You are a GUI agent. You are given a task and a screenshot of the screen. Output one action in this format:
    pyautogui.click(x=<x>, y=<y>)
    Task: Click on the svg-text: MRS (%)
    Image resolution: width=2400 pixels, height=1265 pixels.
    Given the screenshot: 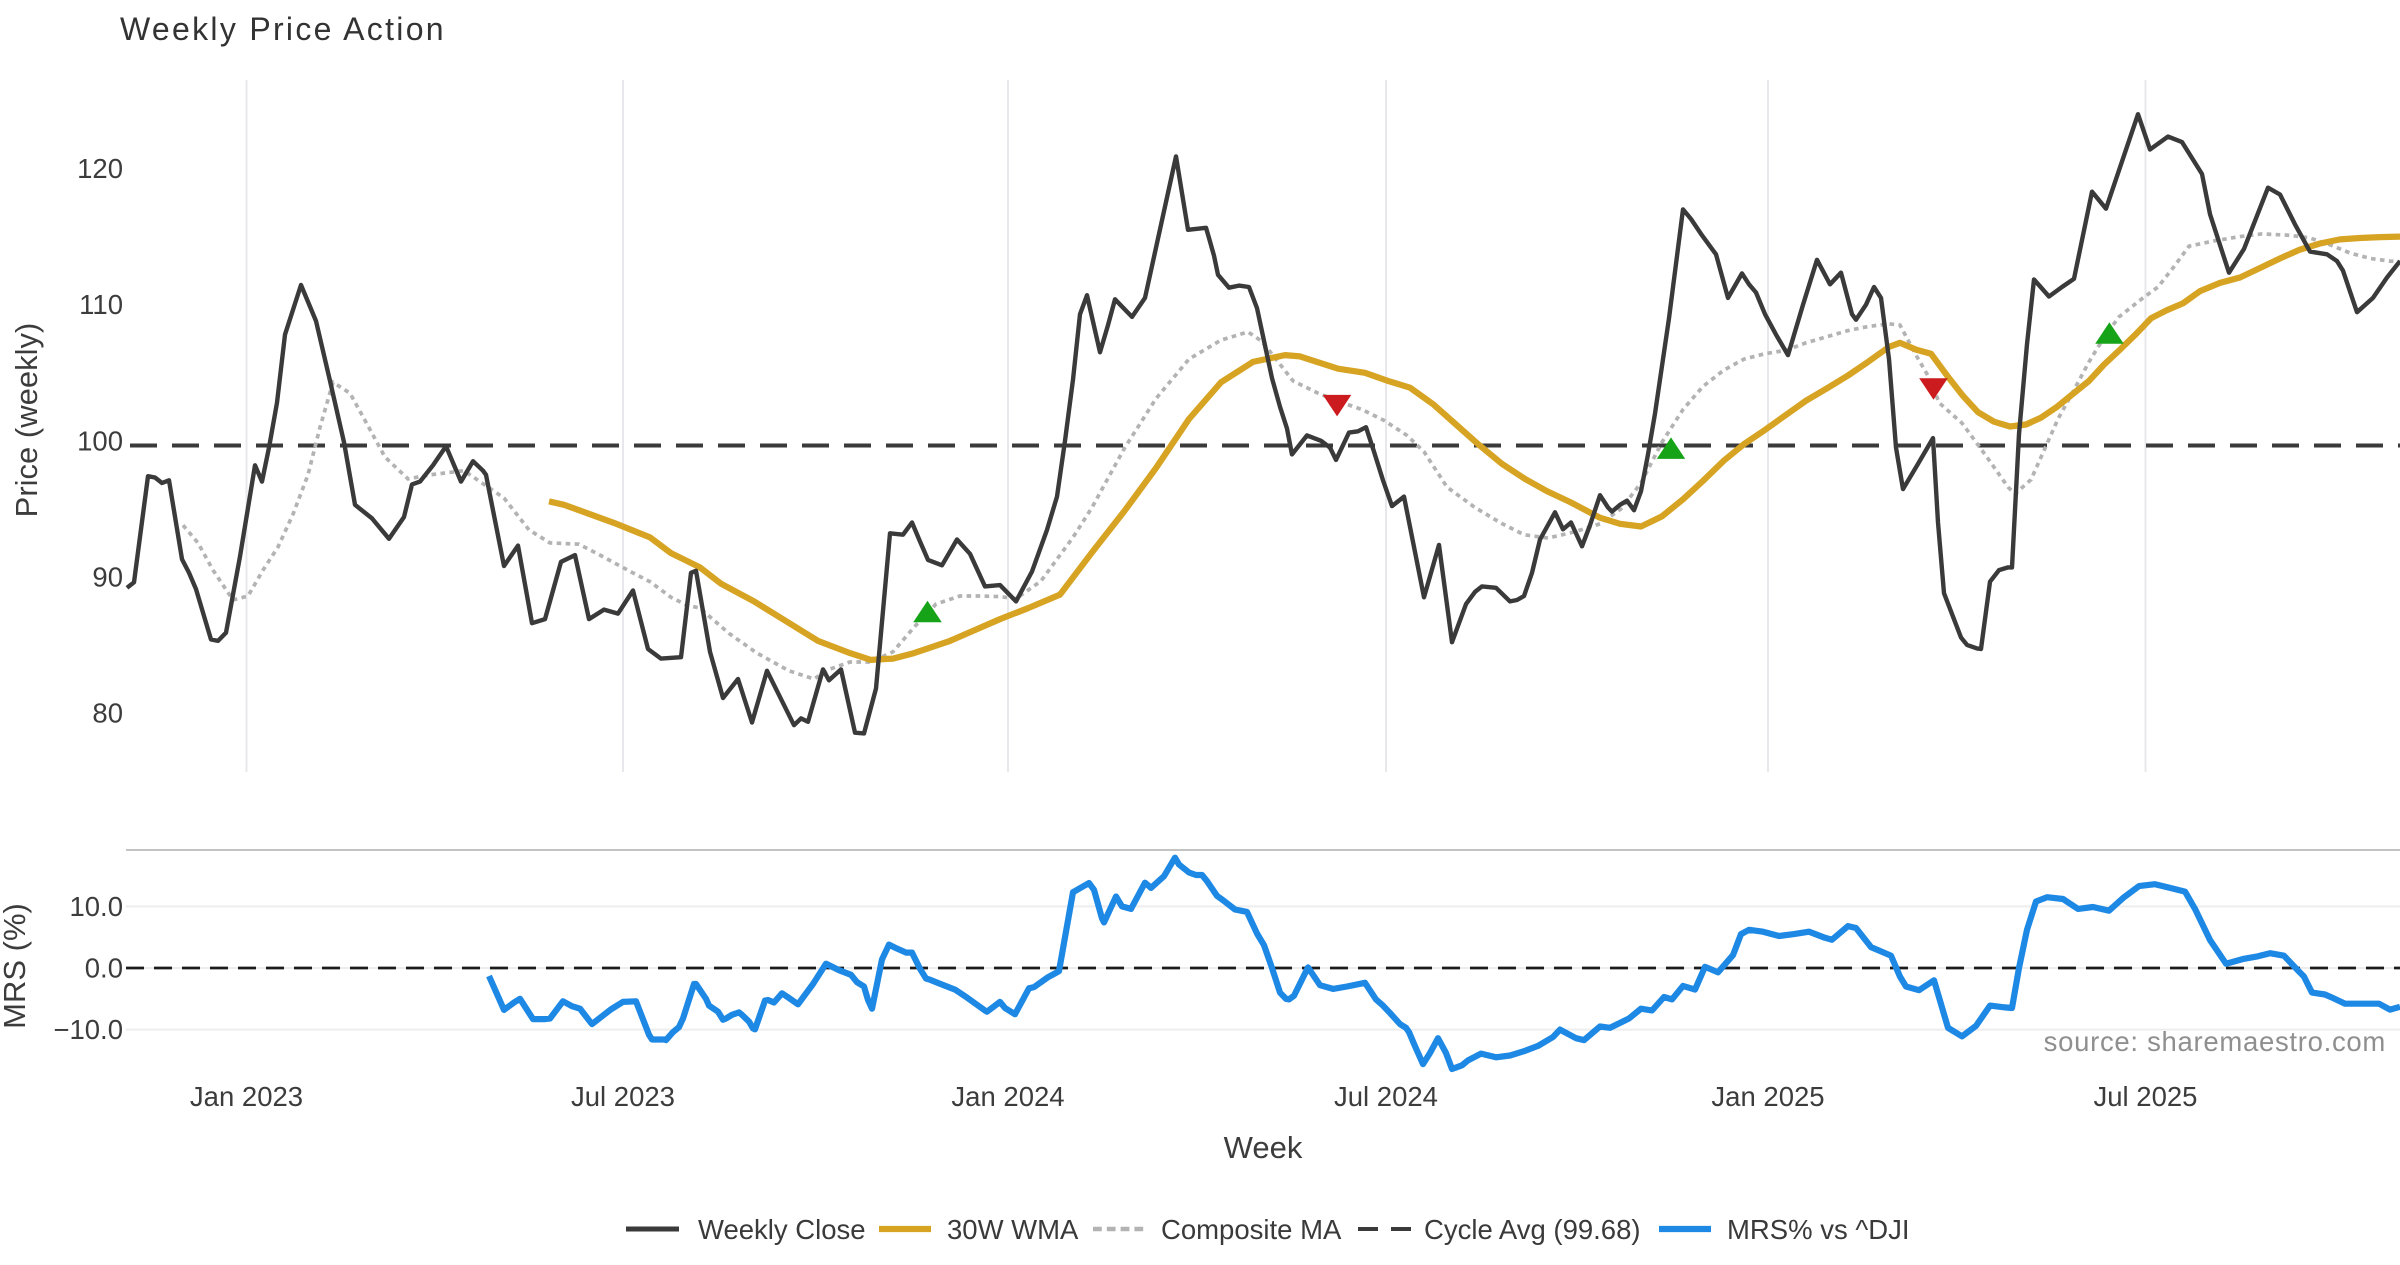 What is the action you would take?
    pyautogui.click(x=16, y=966)
    